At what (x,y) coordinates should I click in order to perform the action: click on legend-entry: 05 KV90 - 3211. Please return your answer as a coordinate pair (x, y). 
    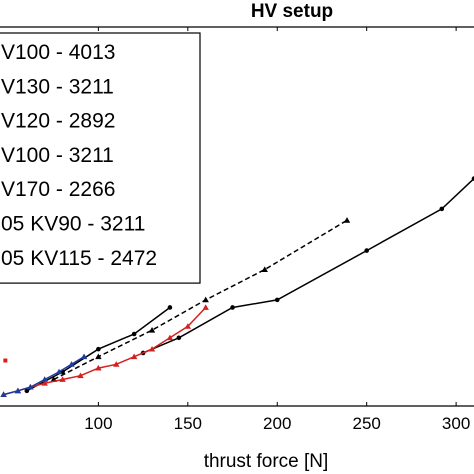
    Looking at the image, I should click on (73, 224).